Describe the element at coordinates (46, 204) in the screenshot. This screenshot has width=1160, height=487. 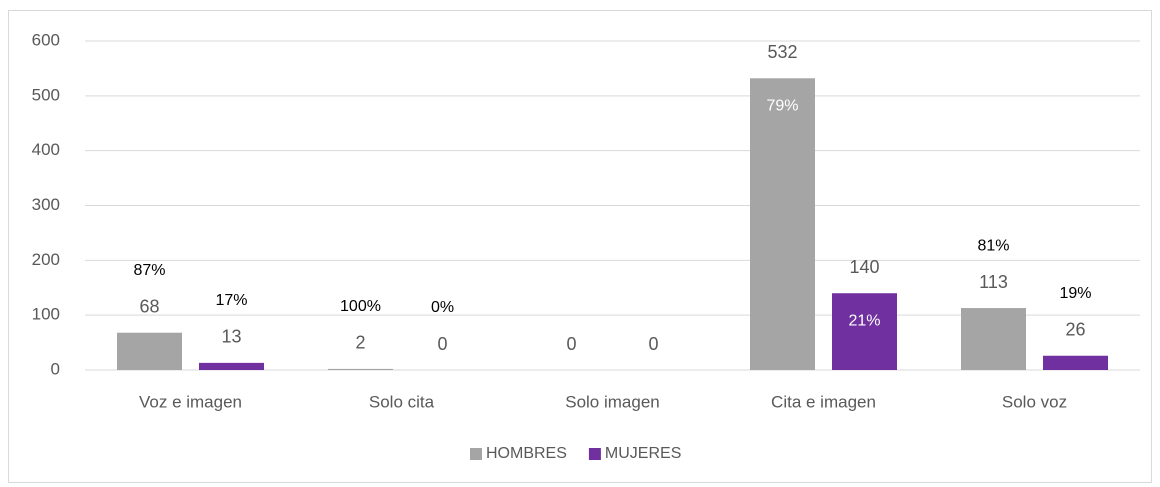
I see `y-tick-label: 300` at that location.